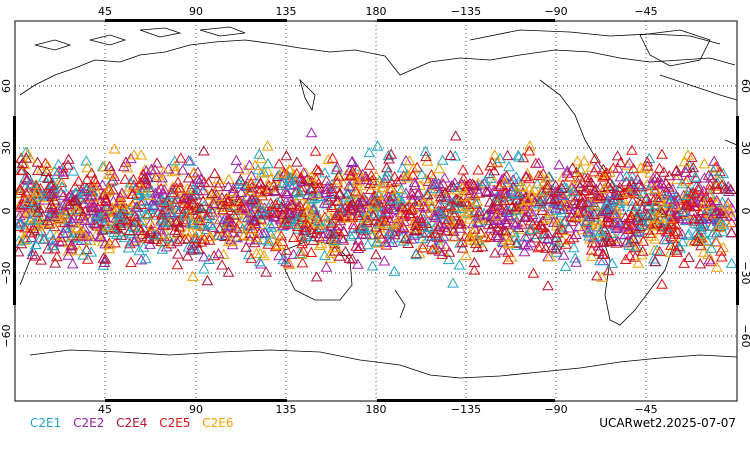  Describe the element at coordinates (6, 213) in the screenshot. I see `left-latitude-labels: 60 30 0 −30 −60` at that location.